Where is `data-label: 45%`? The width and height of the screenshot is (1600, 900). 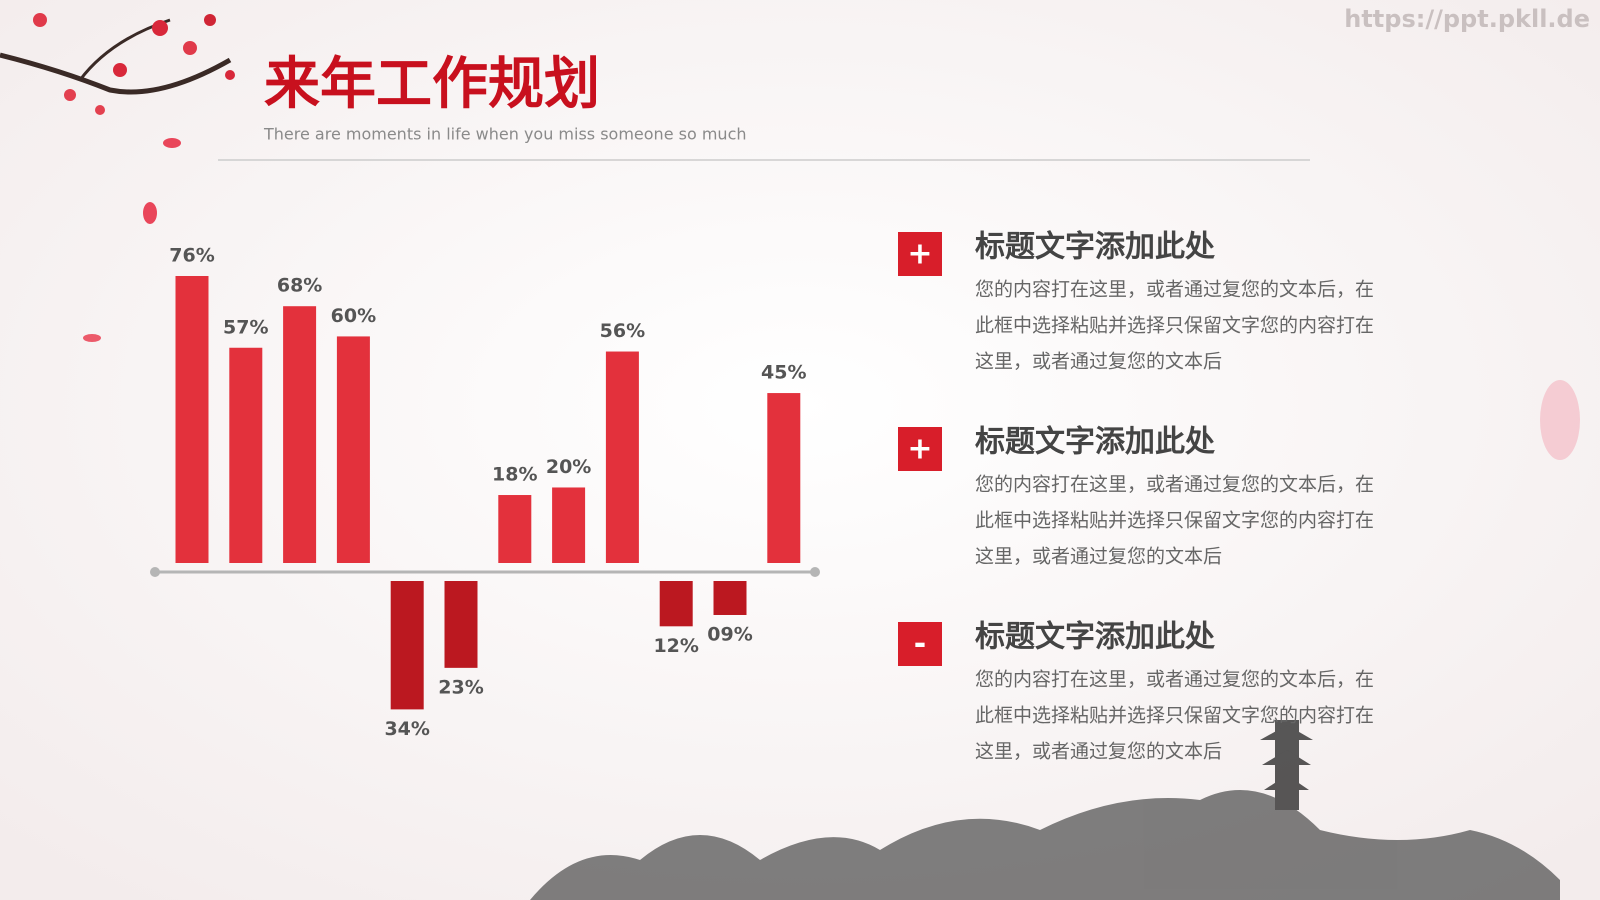 data-label: 45% is located at coordinates (783, 373).